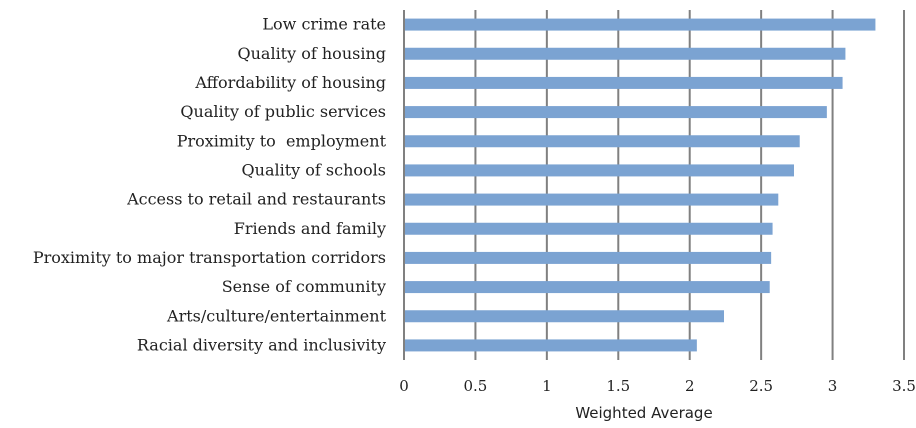  I want to click on category-label: Friends and family, so click(310, 228).